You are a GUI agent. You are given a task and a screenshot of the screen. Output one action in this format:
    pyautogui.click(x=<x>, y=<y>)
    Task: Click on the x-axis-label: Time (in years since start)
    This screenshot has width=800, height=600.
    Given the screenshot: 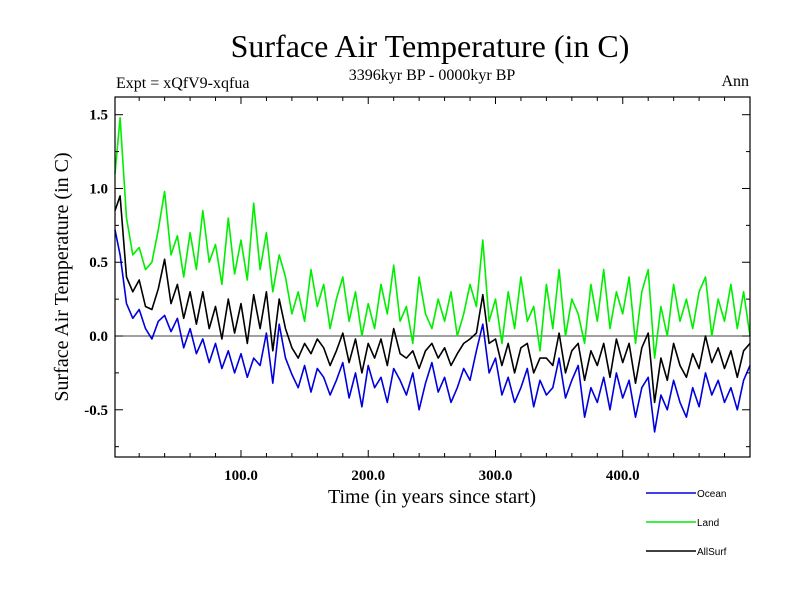 What is the action you would take?
    pyautogui.click(x=432, y=497)
    